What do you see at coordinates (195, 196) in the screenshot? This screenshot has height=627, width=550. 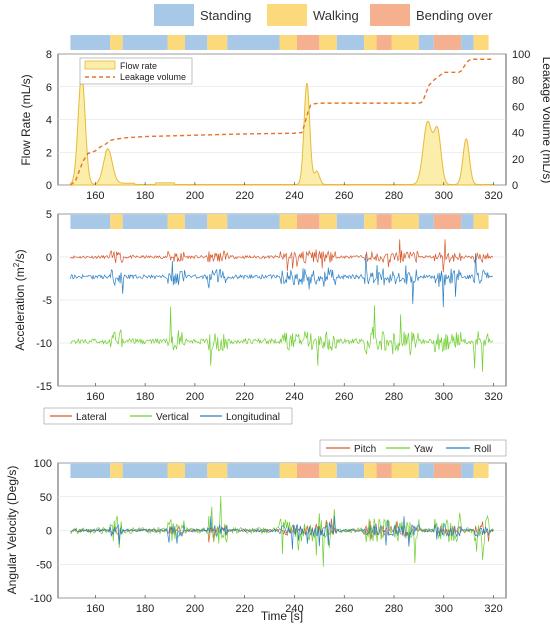 I see `p1-xtick-label-2: 200` at bounding box center [195, 196].